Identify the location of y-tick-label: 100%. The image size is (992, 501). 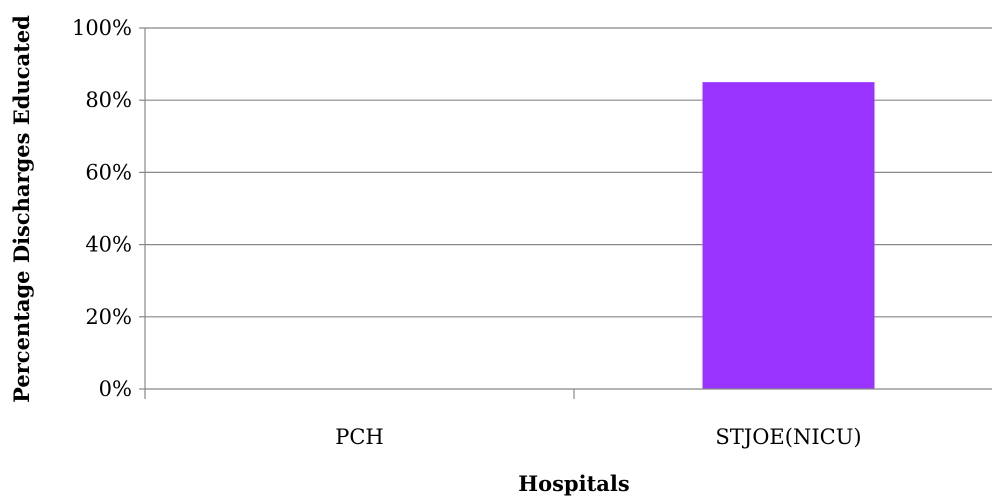
(102, 28).